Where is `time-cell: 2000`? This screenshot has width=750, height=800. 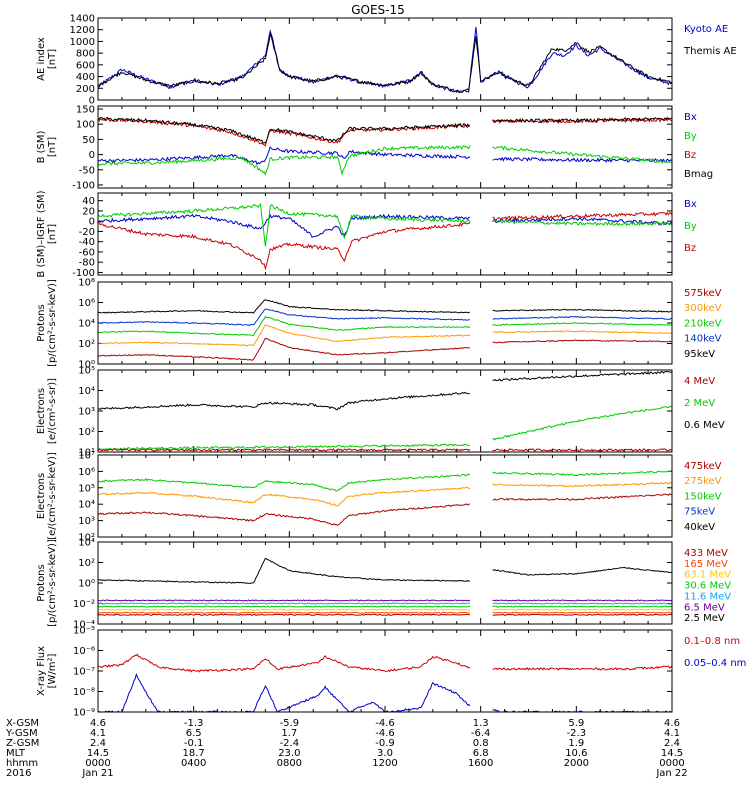 time-cell: 2000 is located at coordinates (576, 763).